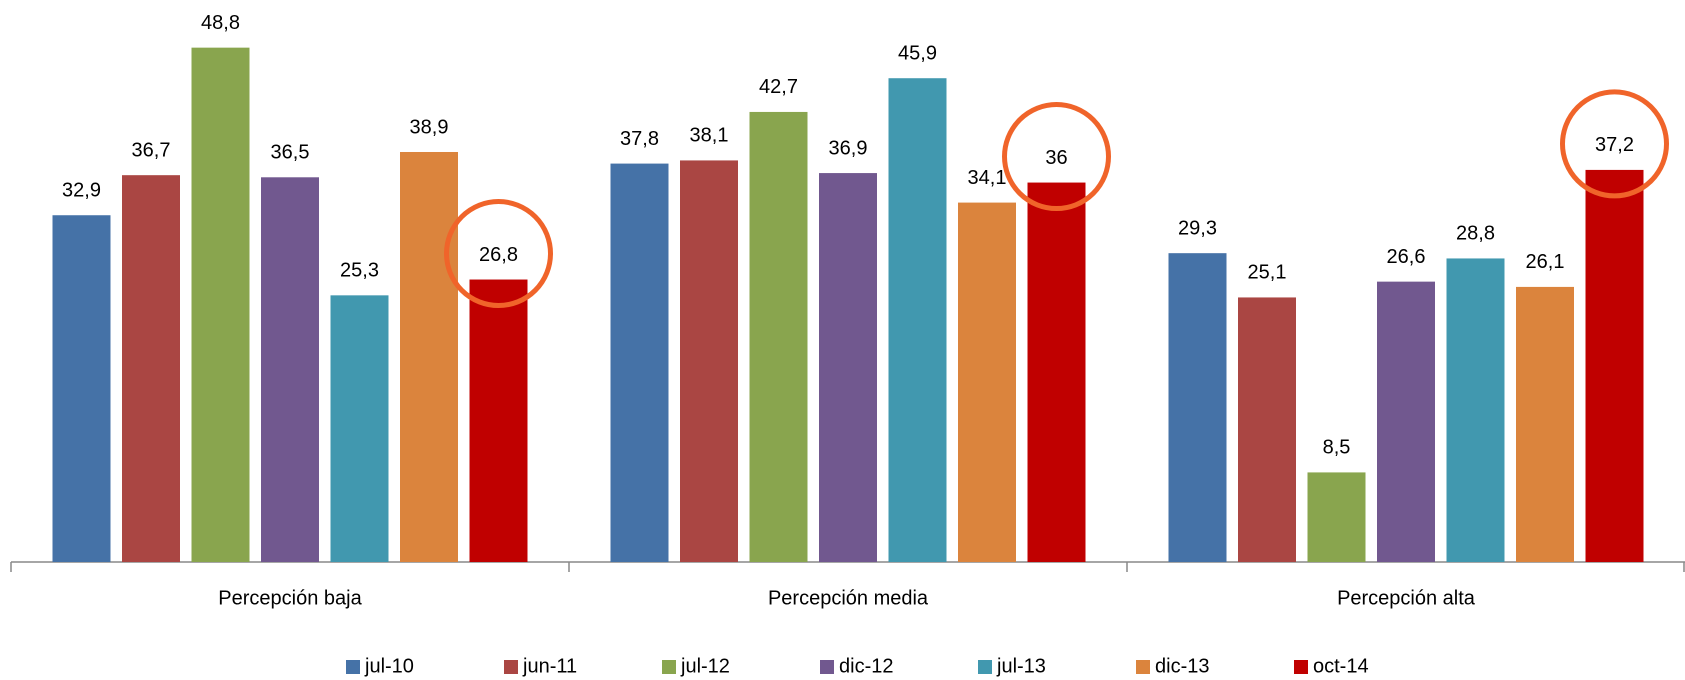 This screenshot has width=1685, height=680. I want to click on value-label: 37,2, so click(1614, 145).